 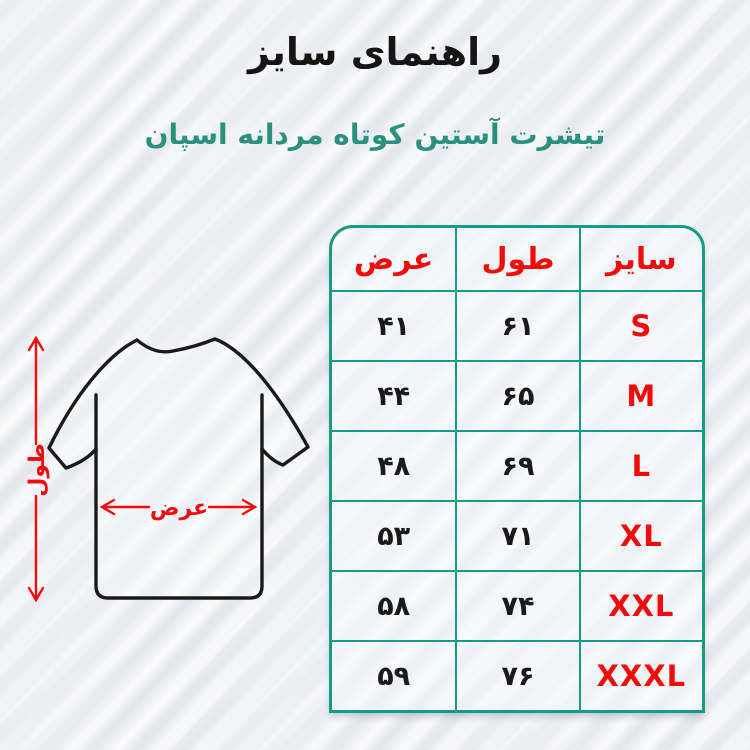 What do you see at coordinates (640, 535) in the screenshot?
I see `cell-size-xl: XL` at bounding box center [640, 535].